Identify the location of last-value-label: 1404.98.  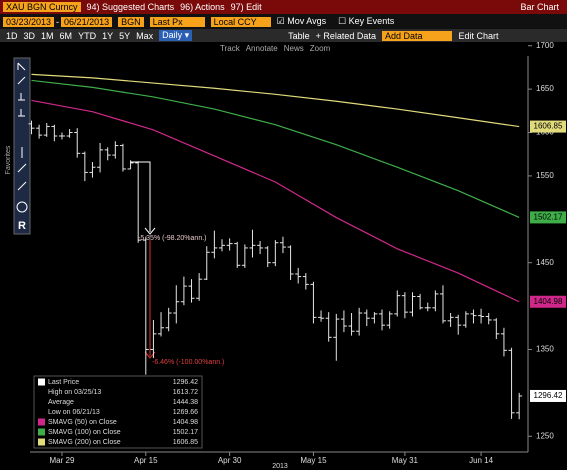
(548, 301).